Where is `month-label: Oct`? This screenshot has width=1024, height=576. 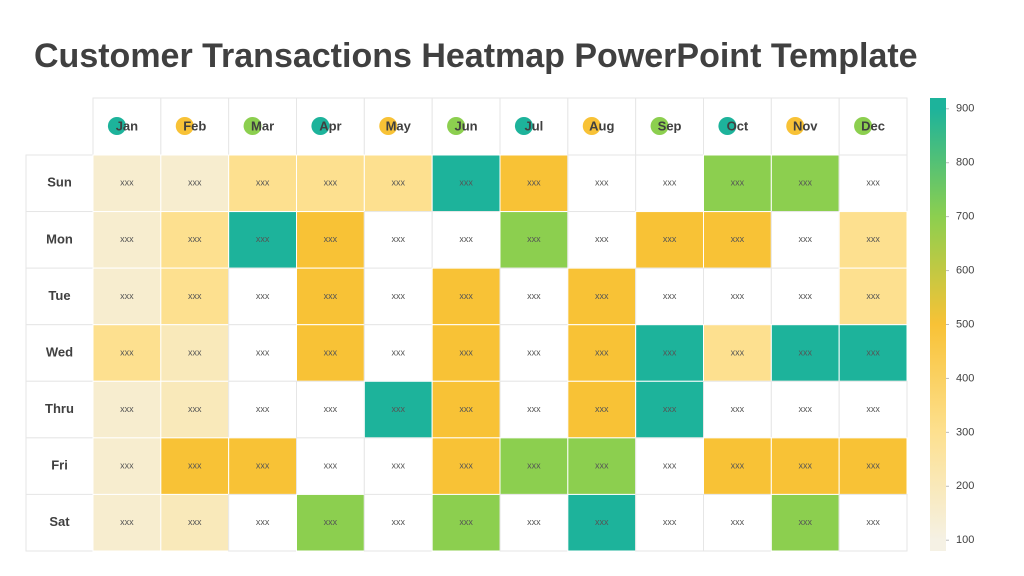
month-label: Oct is located at coordinates (738, 125).